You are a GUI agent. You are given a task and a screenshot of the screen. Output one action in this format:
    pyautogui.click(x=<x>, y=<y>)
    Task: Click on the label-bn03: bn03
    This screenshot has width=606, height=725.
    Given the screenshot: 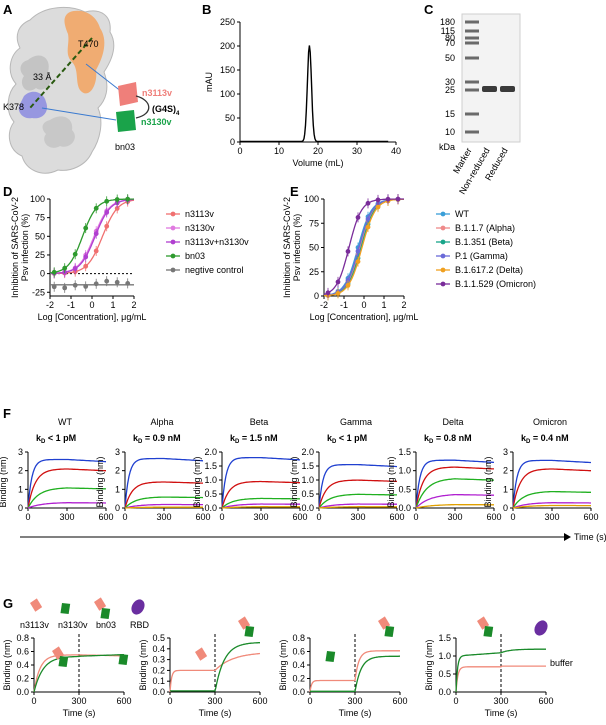 What is the action you would take?
    pyautogui.click(x=125, y=147)
    